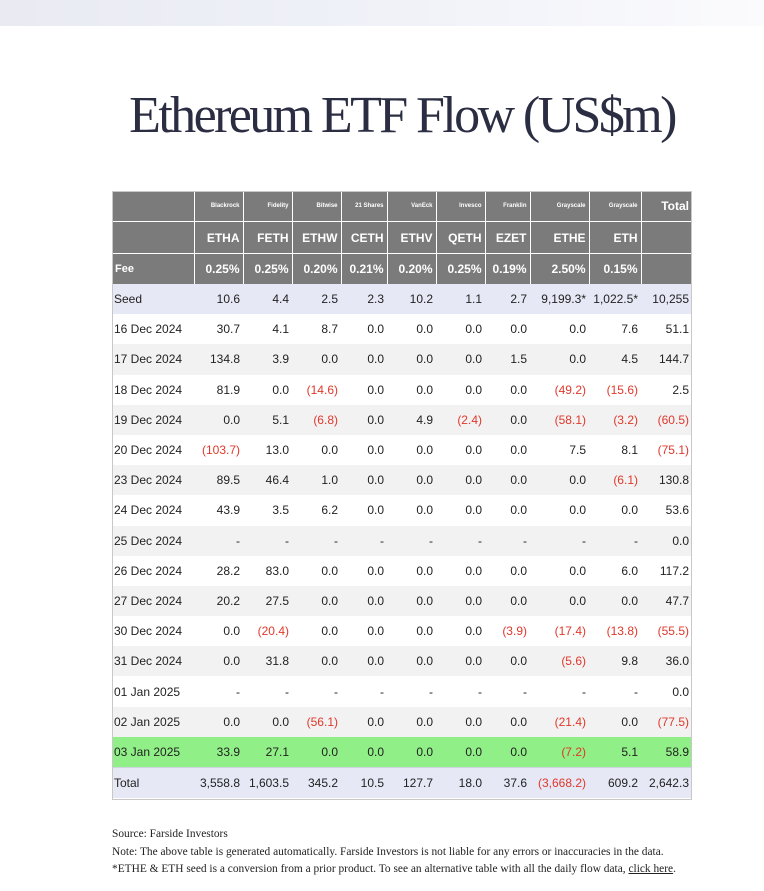 This screenshot has width=764, height=891. What do you see at coordinates (316, 299) in the screenshot?
I see `flow-cell: 2.5` at bounding box center [316, 299].